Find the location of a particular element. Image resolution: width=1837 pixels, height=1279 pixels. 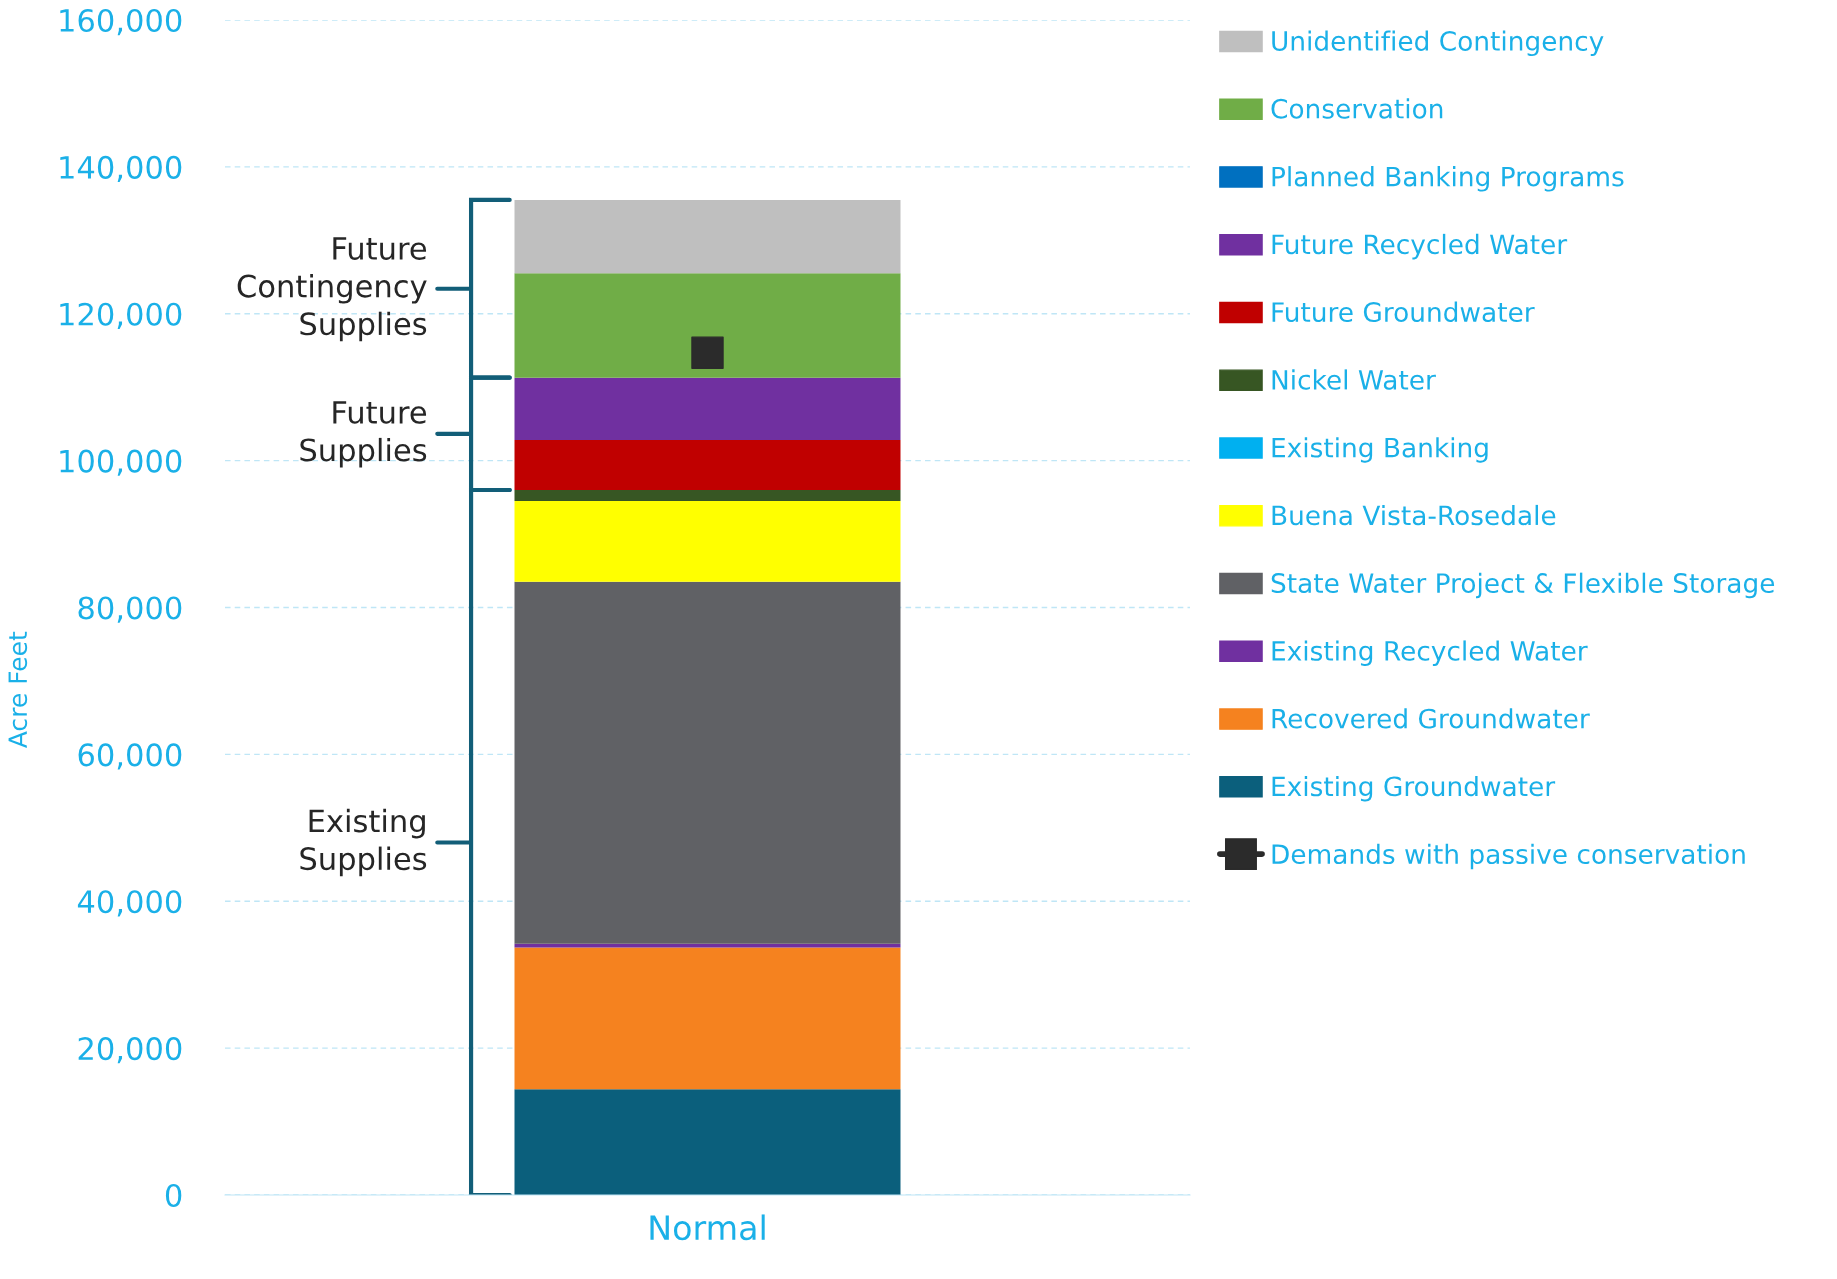

annotation: Existing Supplies is located at coordinates (363, 842).